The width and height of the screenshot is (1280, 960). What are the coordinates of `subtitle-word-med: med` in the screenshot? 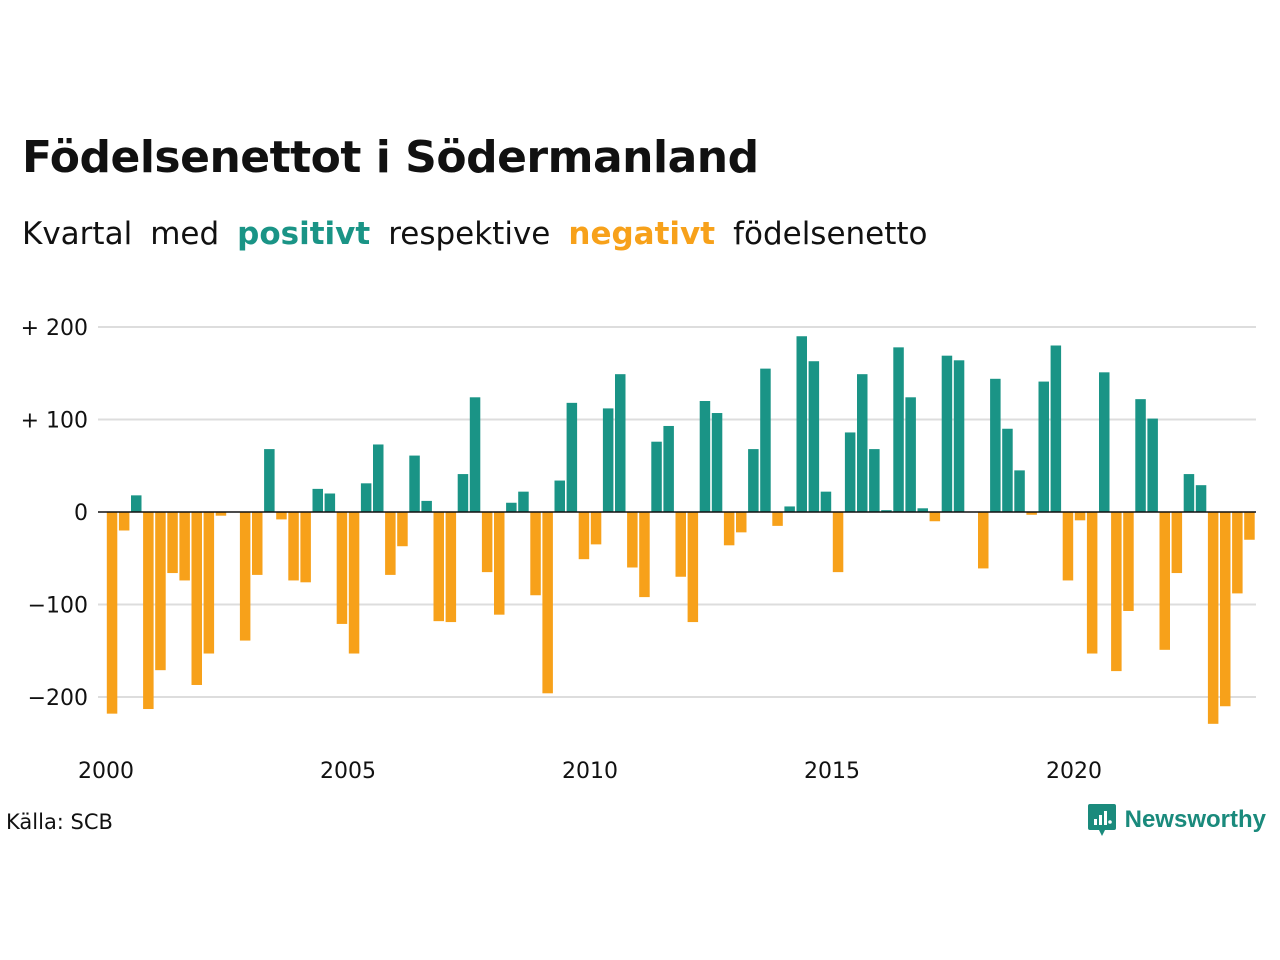 It's located at (185, 234).